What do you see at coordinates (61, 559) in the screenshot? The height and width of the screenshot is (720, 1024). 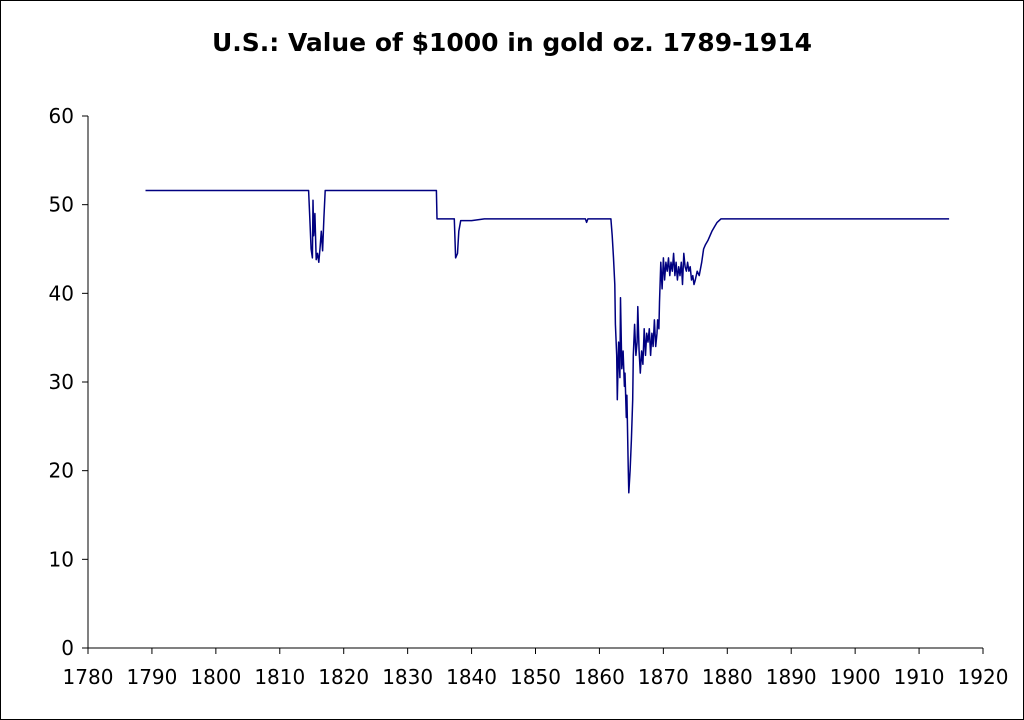 I see `y-tick-label: 10` at bounding box center [61, 559].